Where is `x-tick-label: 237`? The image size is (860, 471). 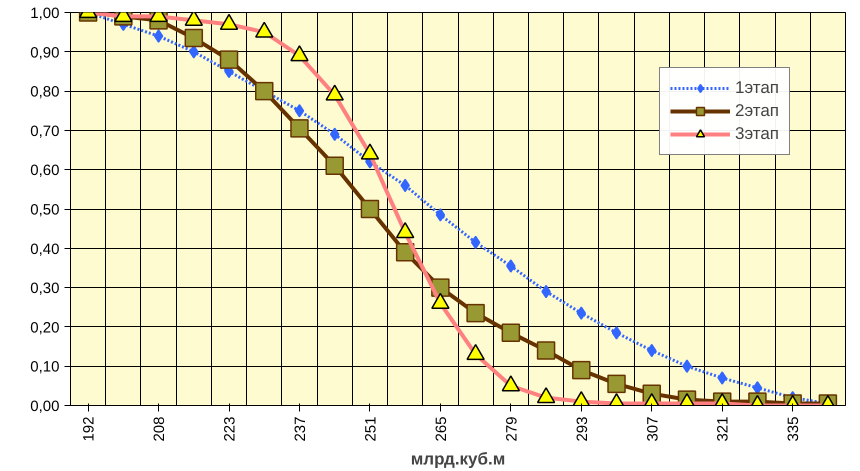
x-tick-label: 237 is located at coordinates (300, 429).